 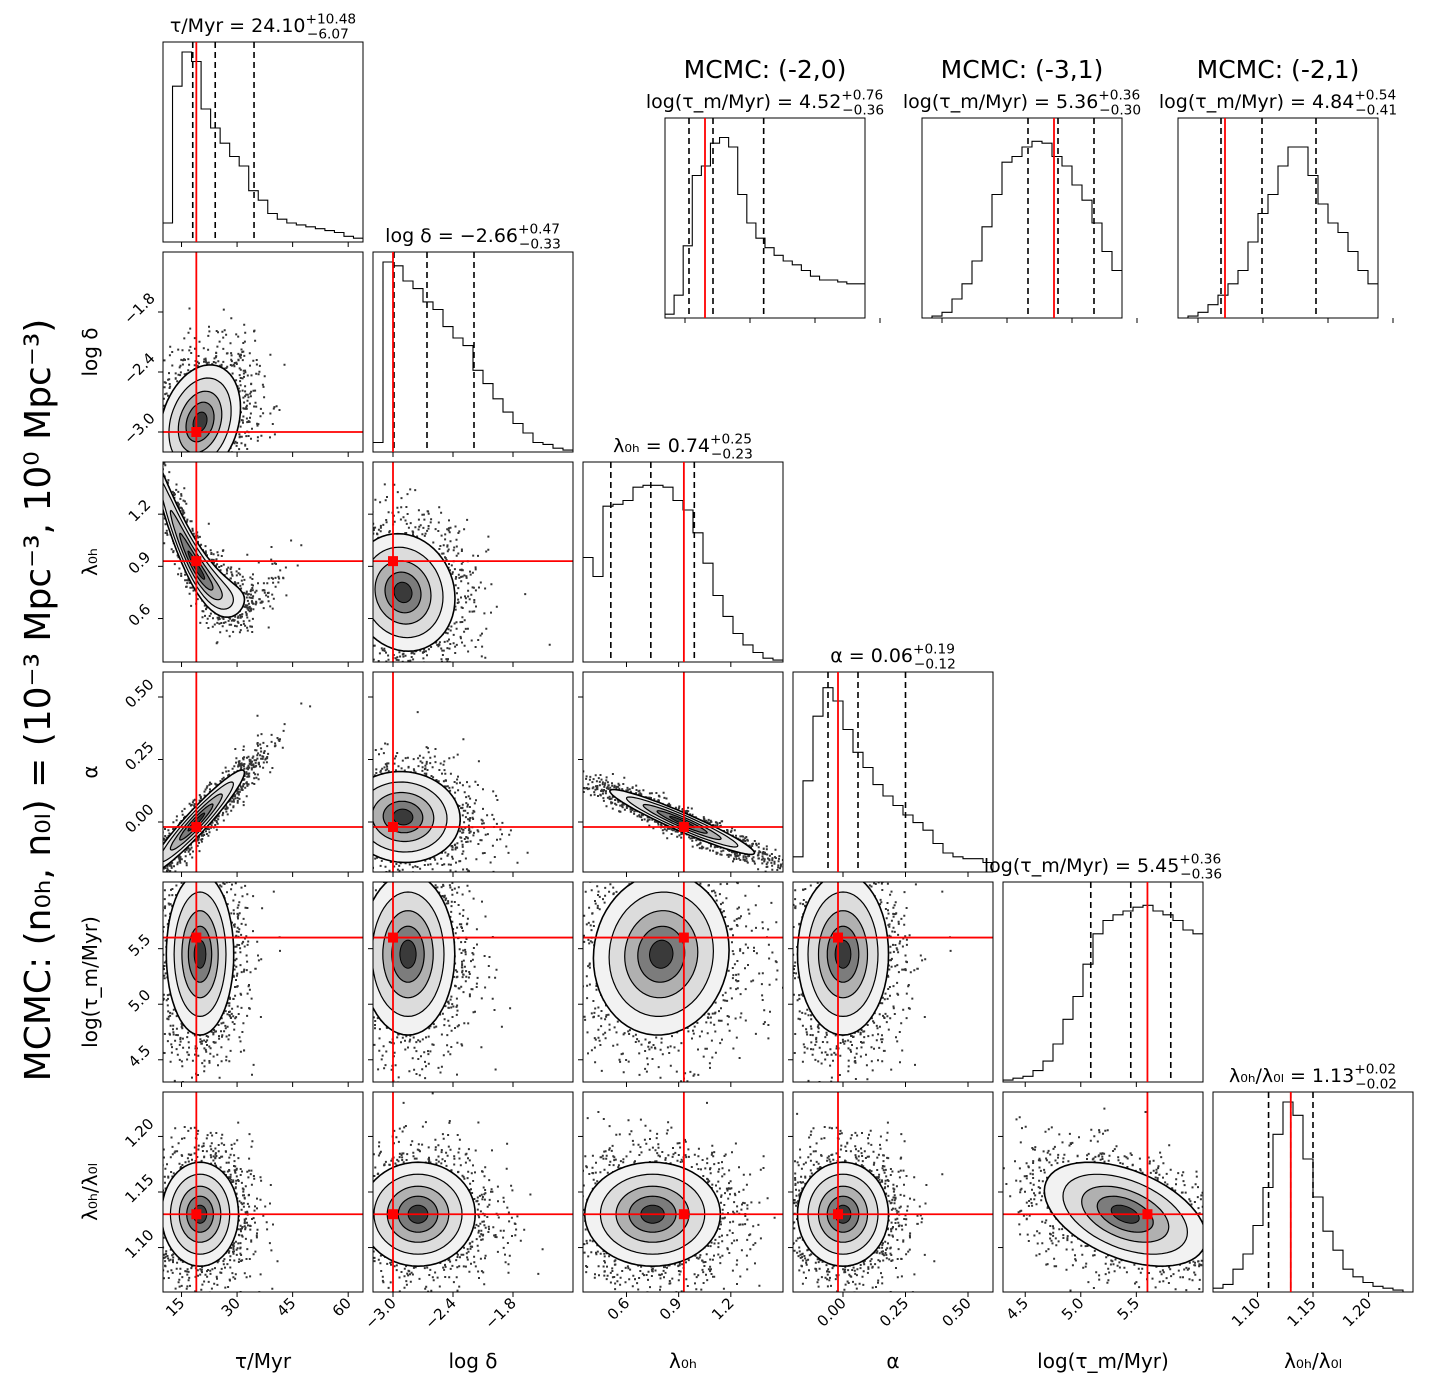 What do you see at coordinates (1278, 69) in the screenshot?
I see `inset-heading: MCMC: (-2,1)` at bounding box center [1278, 69].